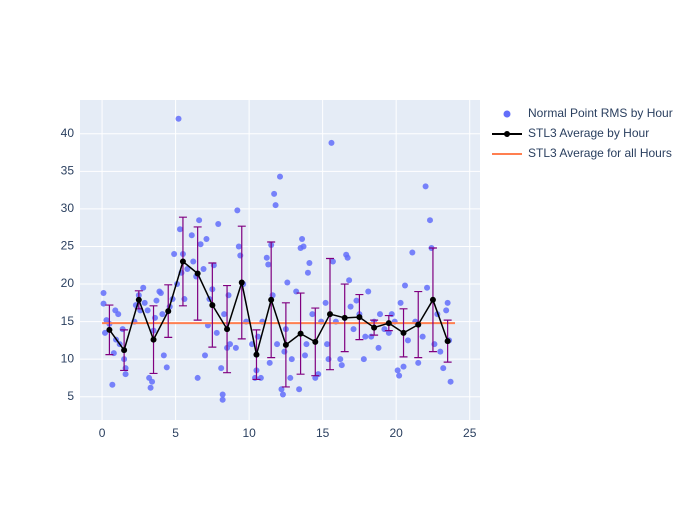 This screenshot has height=505, width=700. Describe the element at coordinates (249, 433) in the screenshot. I see `x-tick-label: 10` at that location.